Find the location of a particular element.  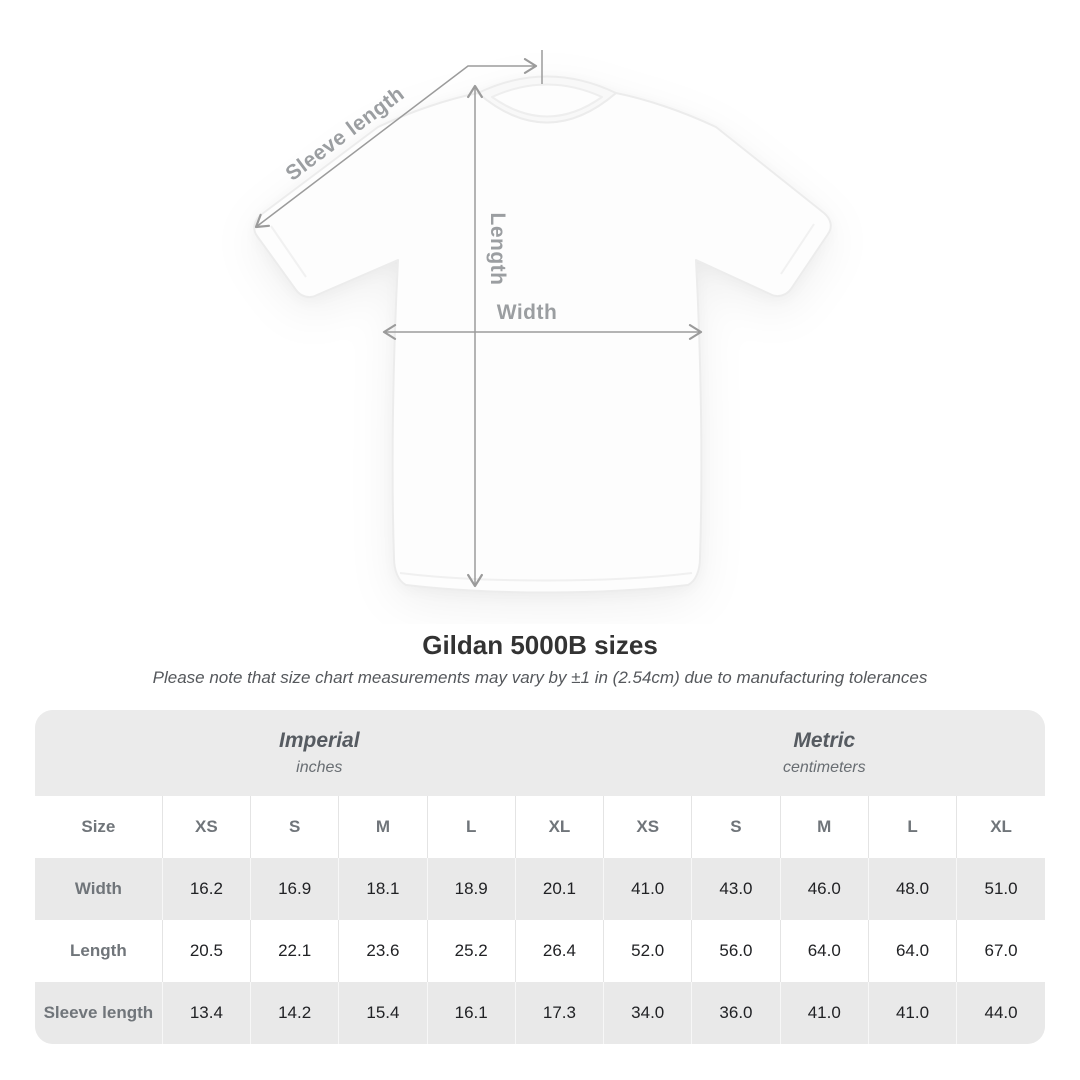

size-header-row: Size XS S M L XL XS S M L XL is located at coordinates (540, 827).